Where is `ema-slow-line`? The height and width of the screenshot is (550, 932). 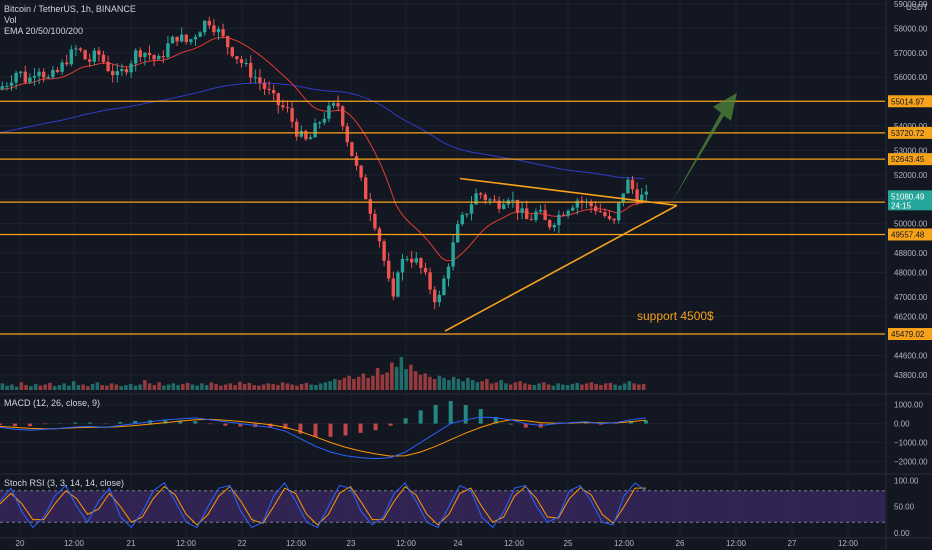 ema-slow-line is located at coordinates (322, 131).